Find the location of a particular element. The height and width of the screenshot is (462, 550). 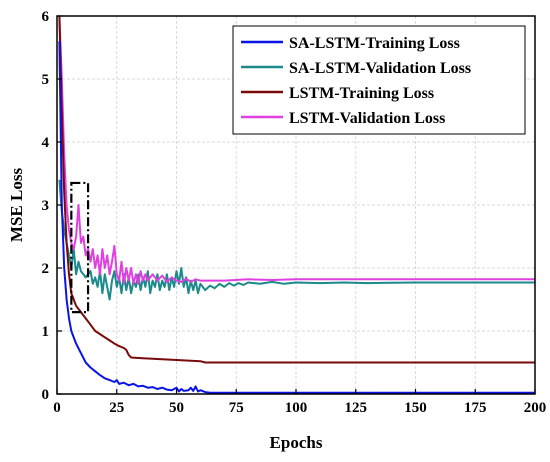

x-tick-label: 200 is located at coordinates (535, 408).